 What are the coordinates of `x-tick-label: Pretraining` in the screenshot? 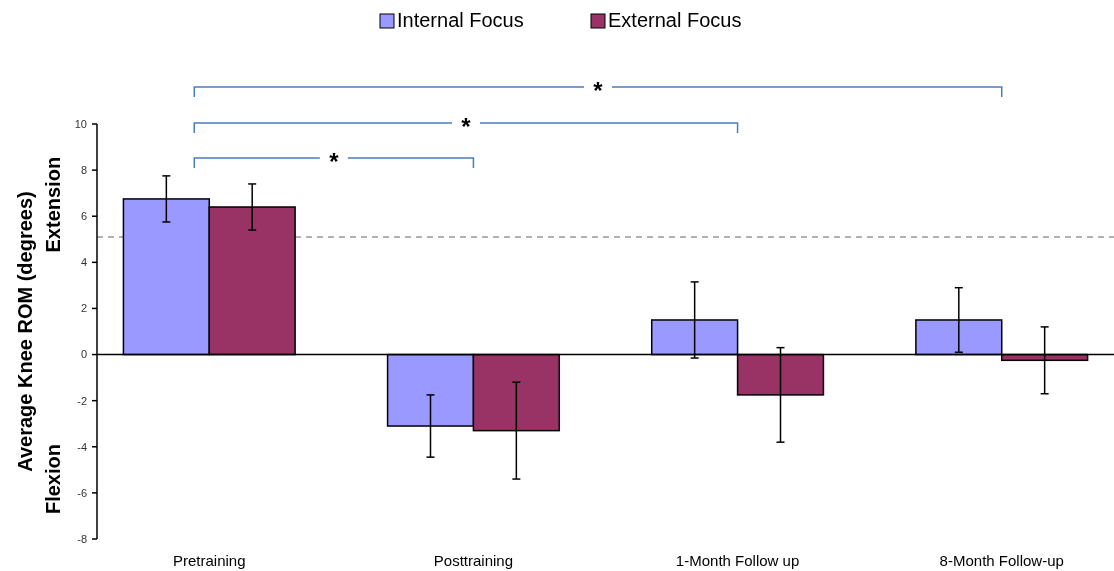 It's located at (209, 560).